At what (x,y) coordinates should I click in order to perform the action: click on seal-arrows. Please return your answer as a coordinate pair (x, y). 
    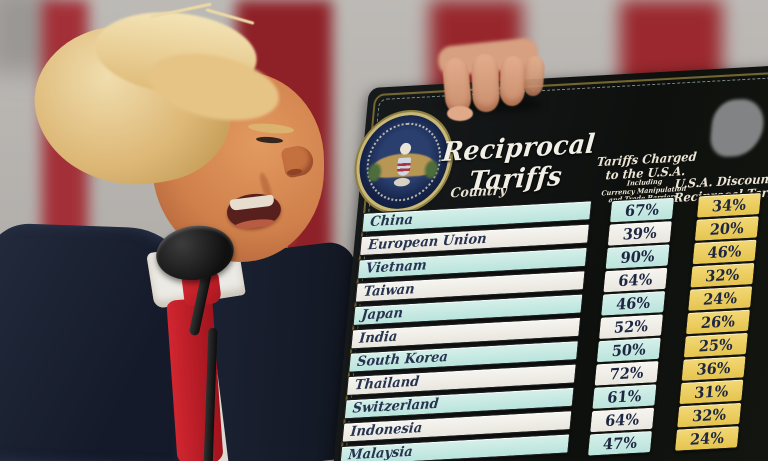
    Looking at the image, I should click on (431, 169).